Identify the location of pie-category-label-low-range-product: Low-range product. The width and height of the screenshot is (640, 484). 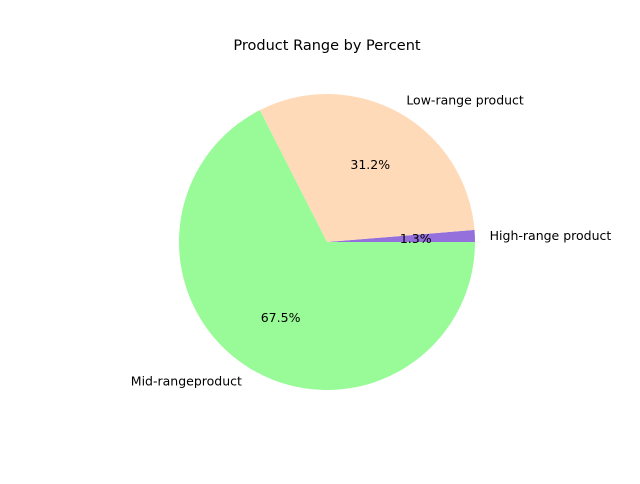
(465, 99).